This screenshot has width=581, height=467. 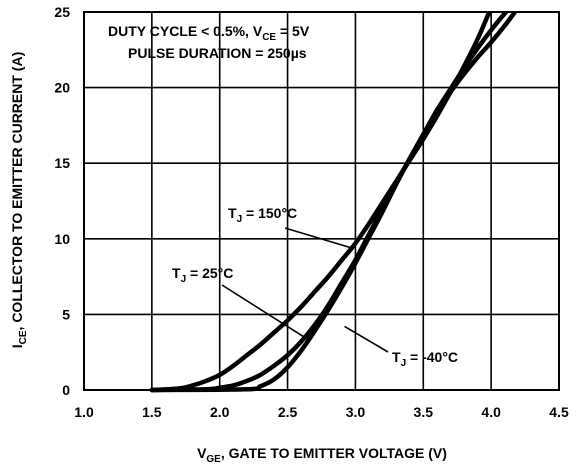 What do you see at coordinates (220, 412) in the screenshot?
I see `x-tick-label-2: 2.0` at bounding box center [220, 412].